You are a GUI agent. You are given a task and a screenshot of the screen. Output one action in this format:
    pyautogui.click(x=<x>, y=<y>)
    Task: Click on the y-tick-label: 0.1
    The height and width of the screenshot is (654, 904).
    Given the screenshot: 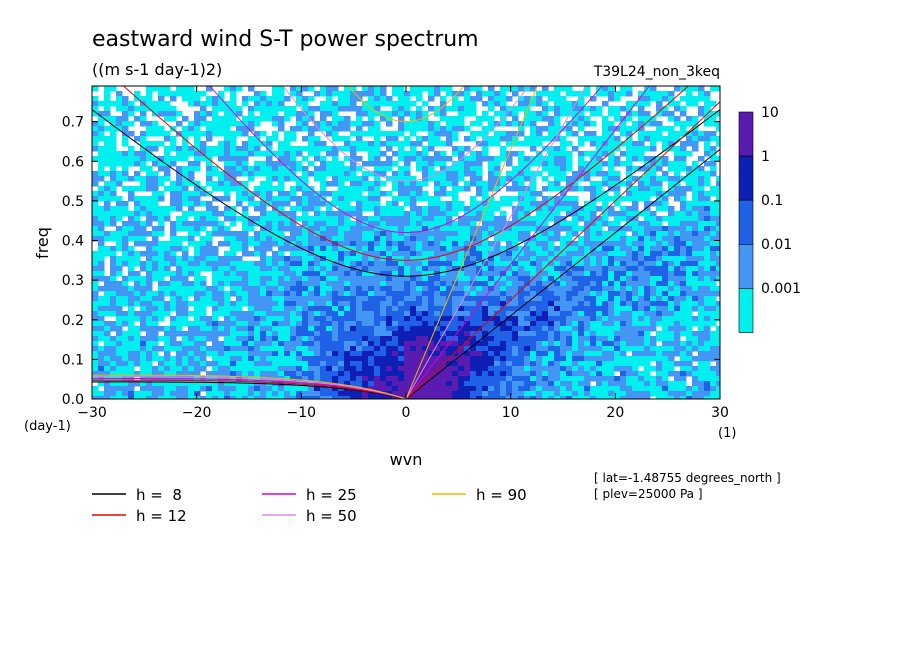 What is the action you would take?
    pyautogui.click(x=73, y=360)
    